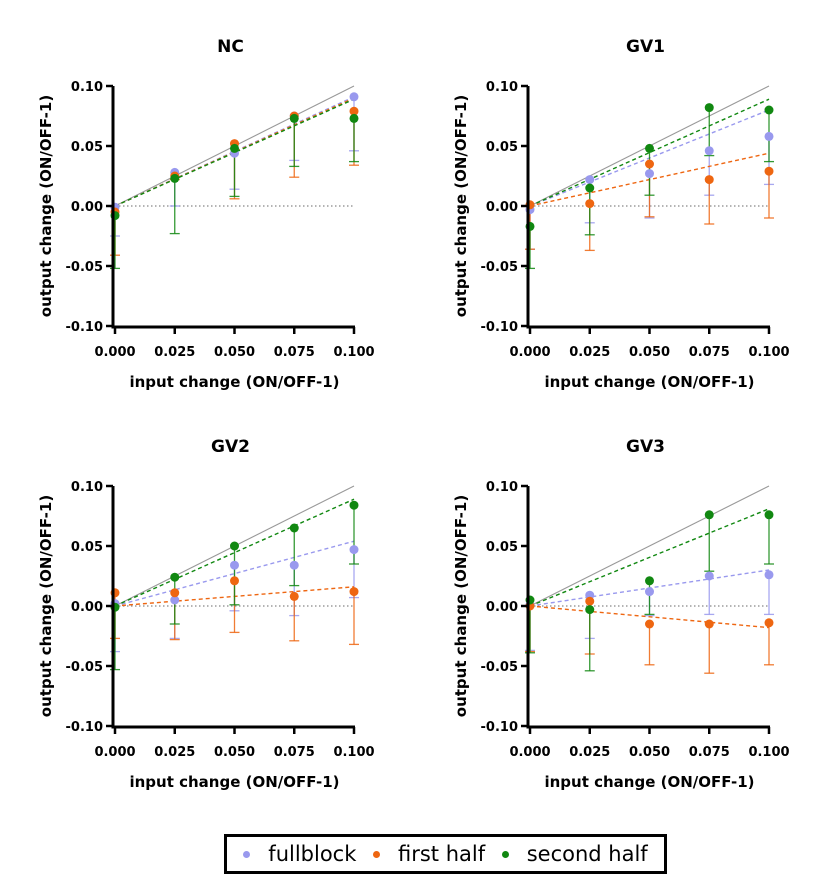 This screenshot has width=838, height=889. I want to click on legend-item-fullblock: fullblock, so click(299, 854).